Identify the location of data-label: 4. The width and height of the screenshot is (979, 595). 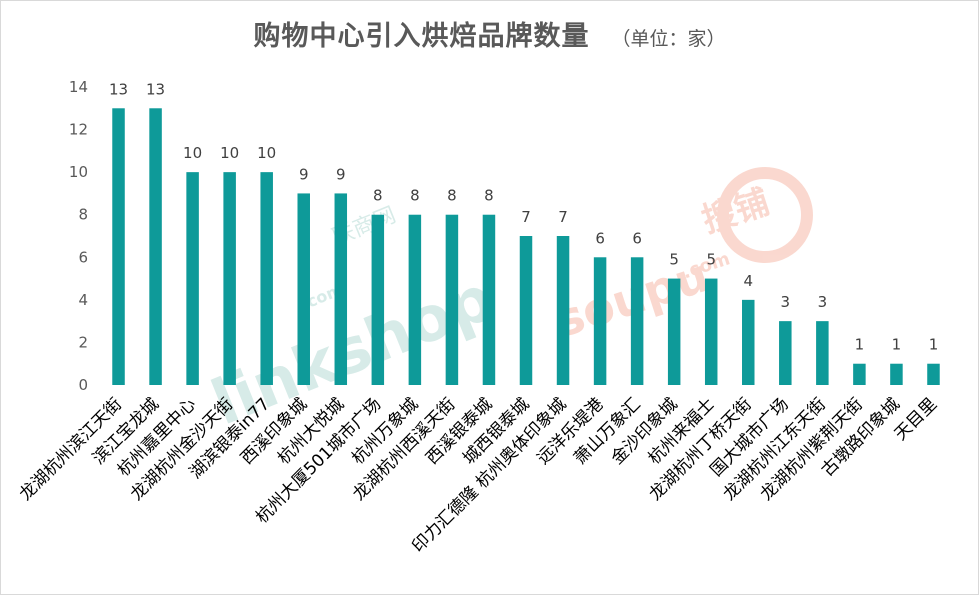
(748, 281).